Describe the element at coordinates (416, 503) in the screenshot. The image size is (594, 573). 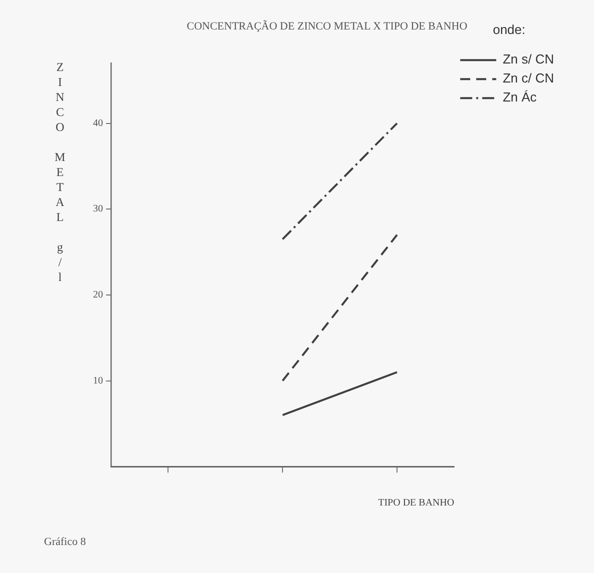
I see `x-axis-title: TIPO DE BANHO` at that location.